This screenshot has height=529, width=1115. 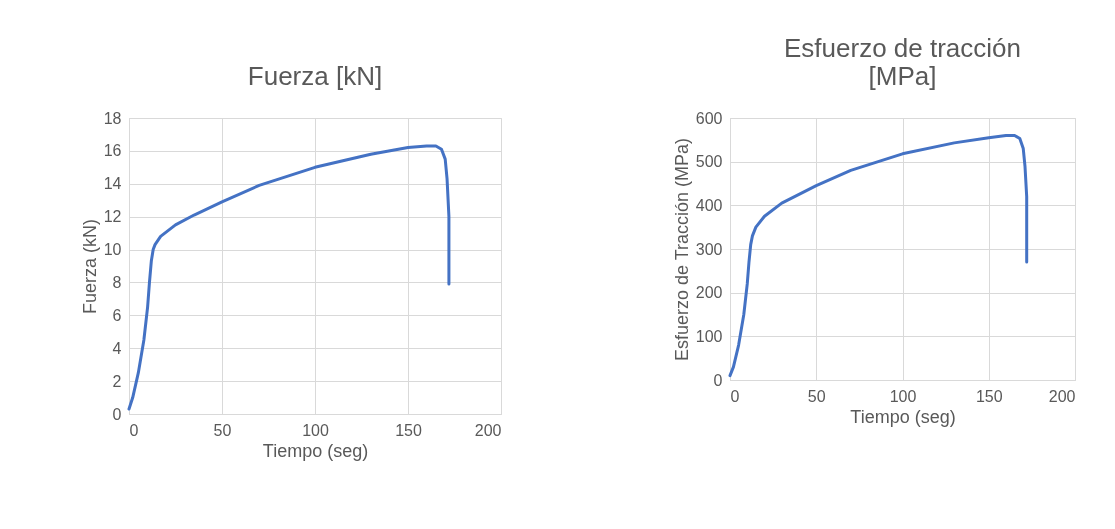 I want to click on y-tick-label: 2, so click(x=117, y=381).